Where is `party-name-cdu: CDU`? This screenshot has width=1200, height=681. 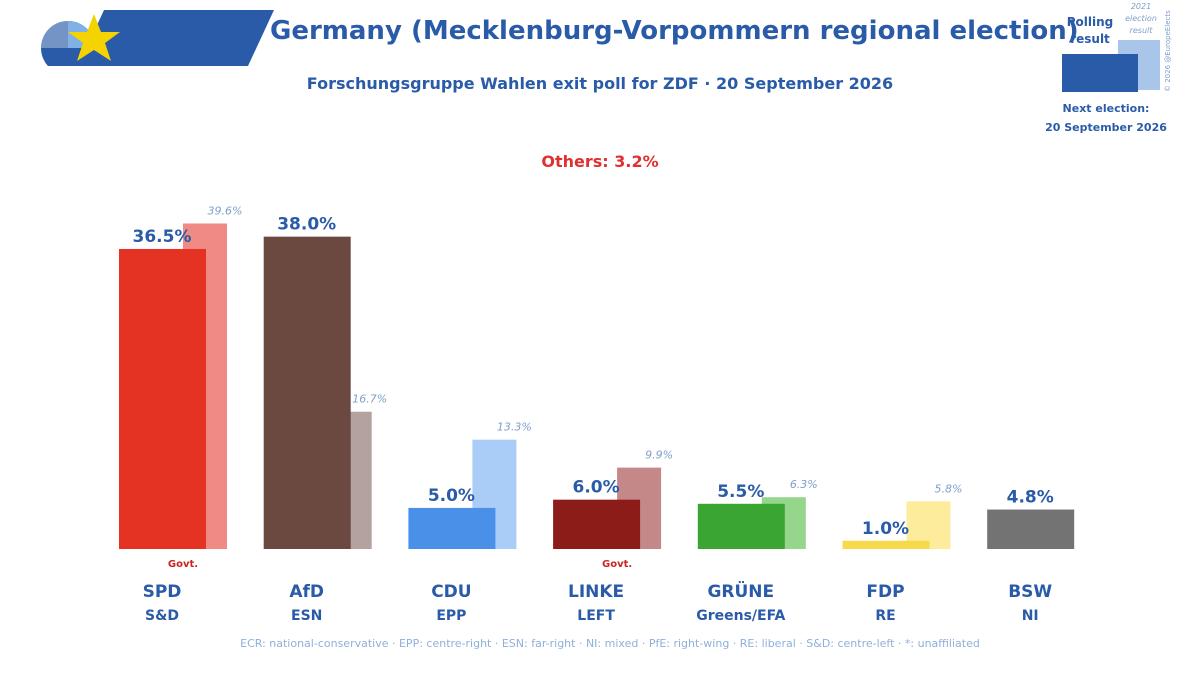 party-name-cdu: CDU is located at coordinates (451, 592).